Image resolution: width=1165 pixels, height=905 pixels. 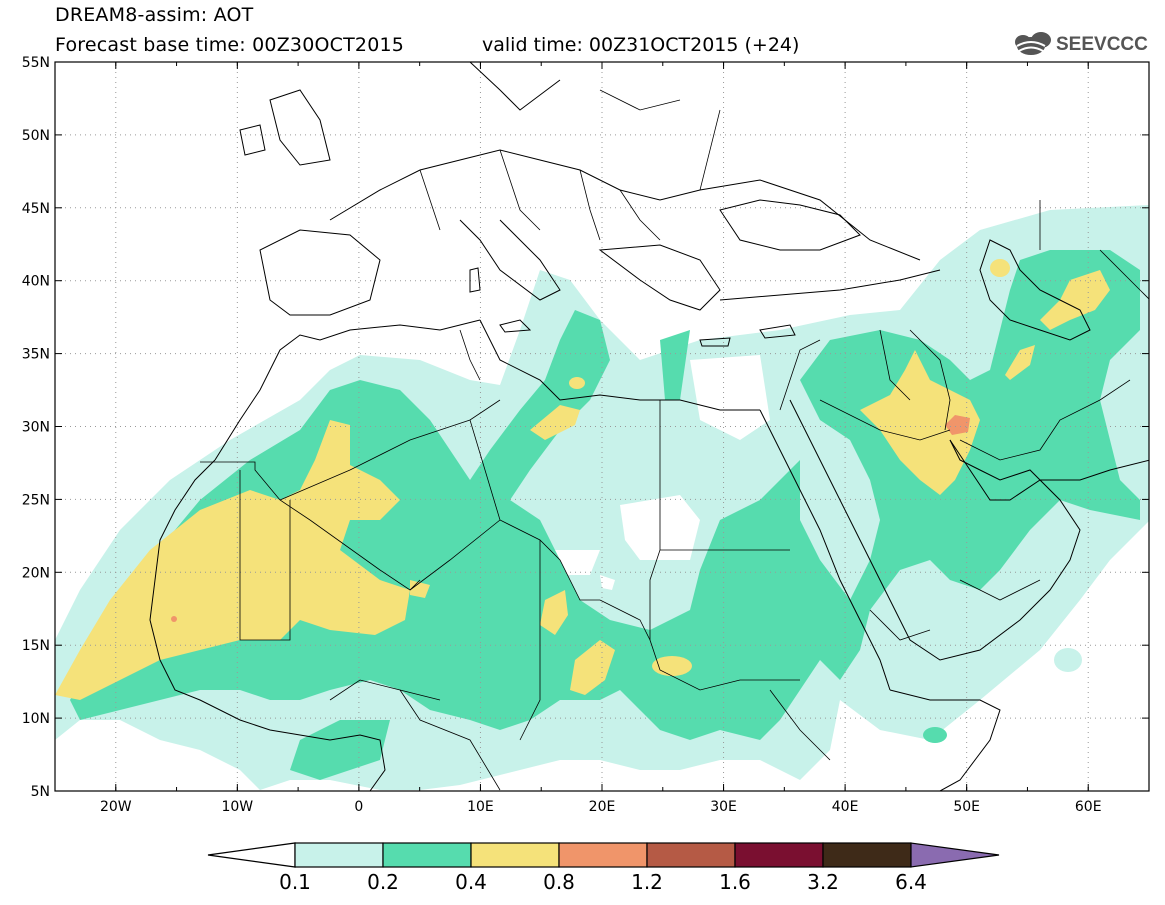 I want to click on lat-label: 20N, so click(x=36, y=573).